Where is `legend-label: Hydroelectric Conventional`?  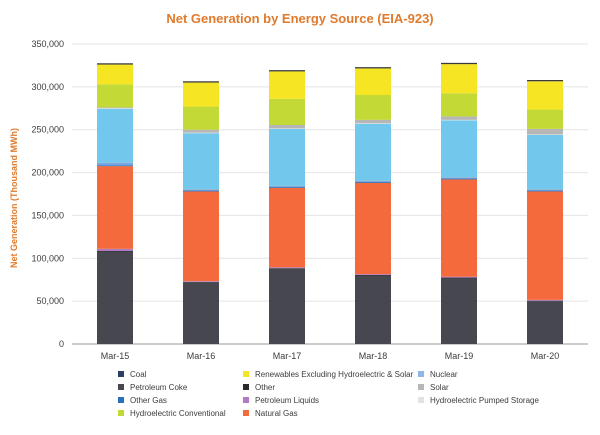 legend-label: Hydroelectric Conventional is located at coordinates (178, 413).